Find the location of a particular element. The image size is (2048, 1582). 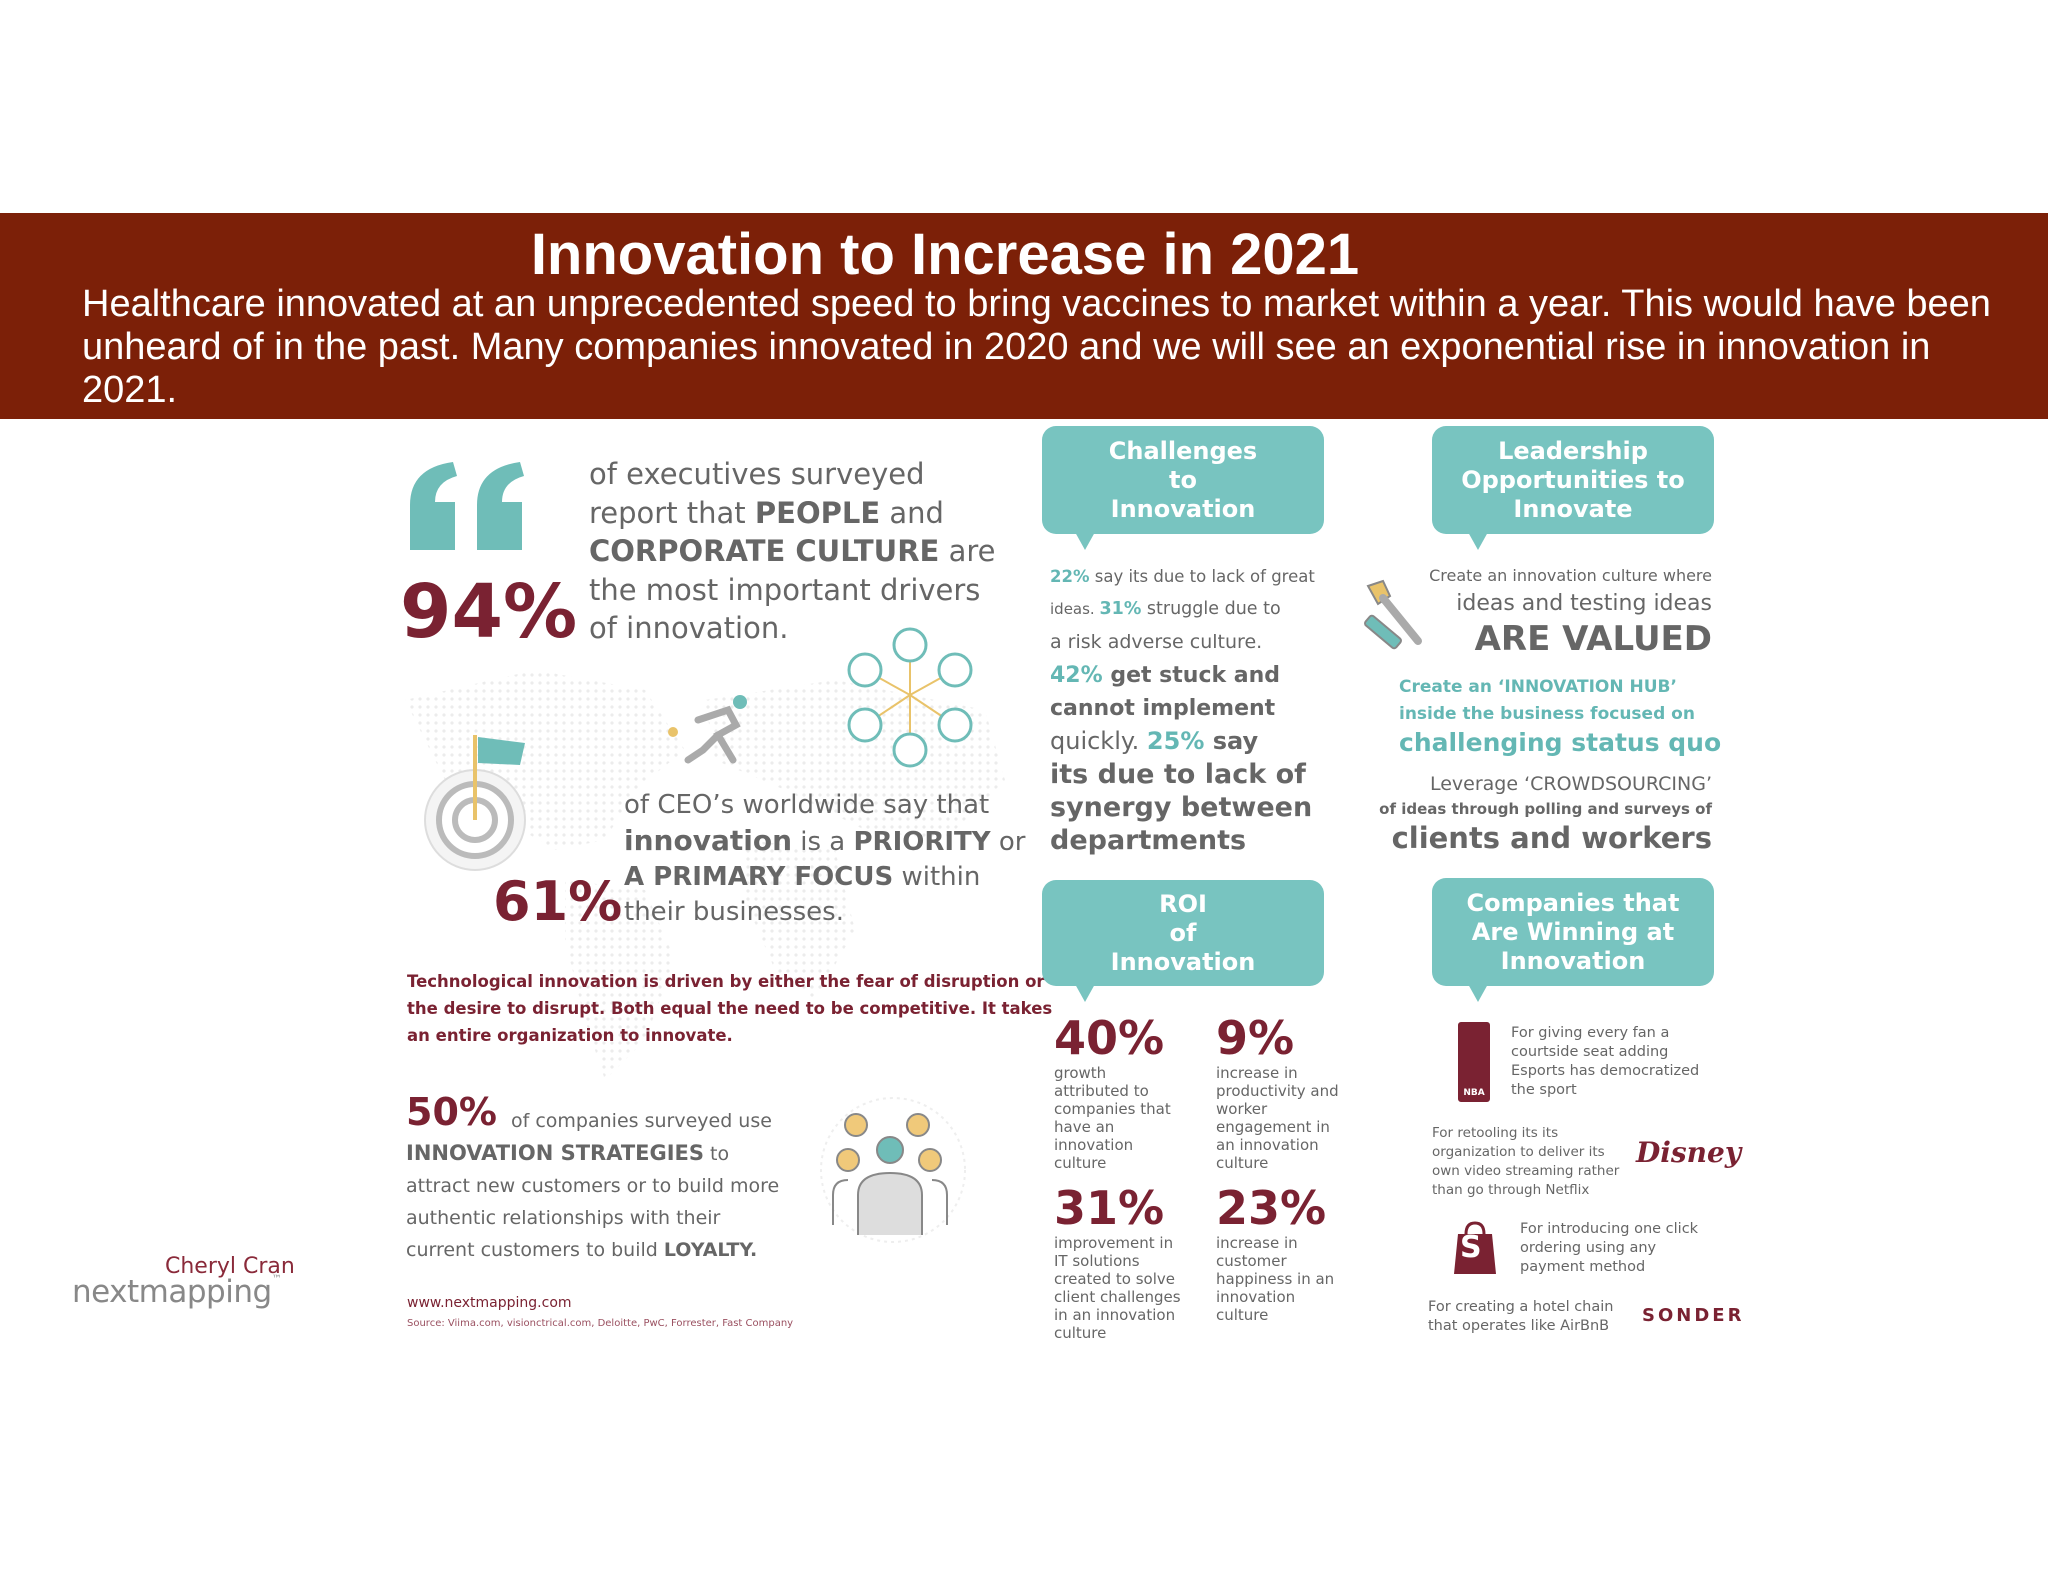

roi-s1-l5: culture is located at coordinates (1080, 1163).